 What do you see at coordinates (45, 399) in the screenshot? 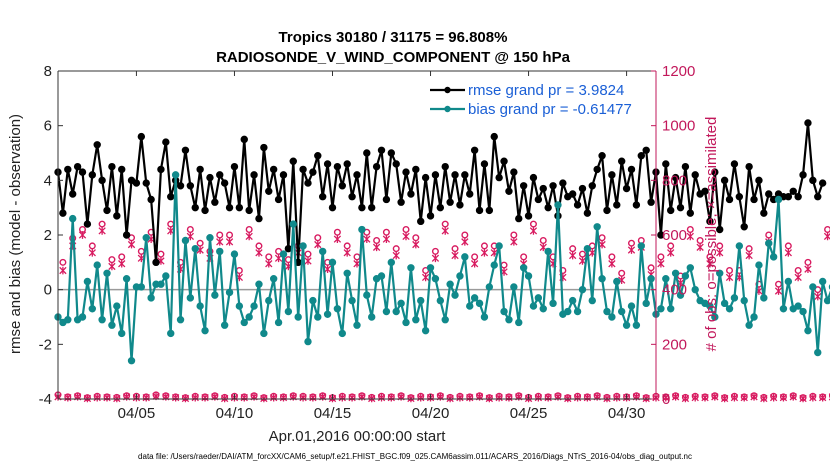
I see `y-tick-label: -4` at bounding box center [45, 399].